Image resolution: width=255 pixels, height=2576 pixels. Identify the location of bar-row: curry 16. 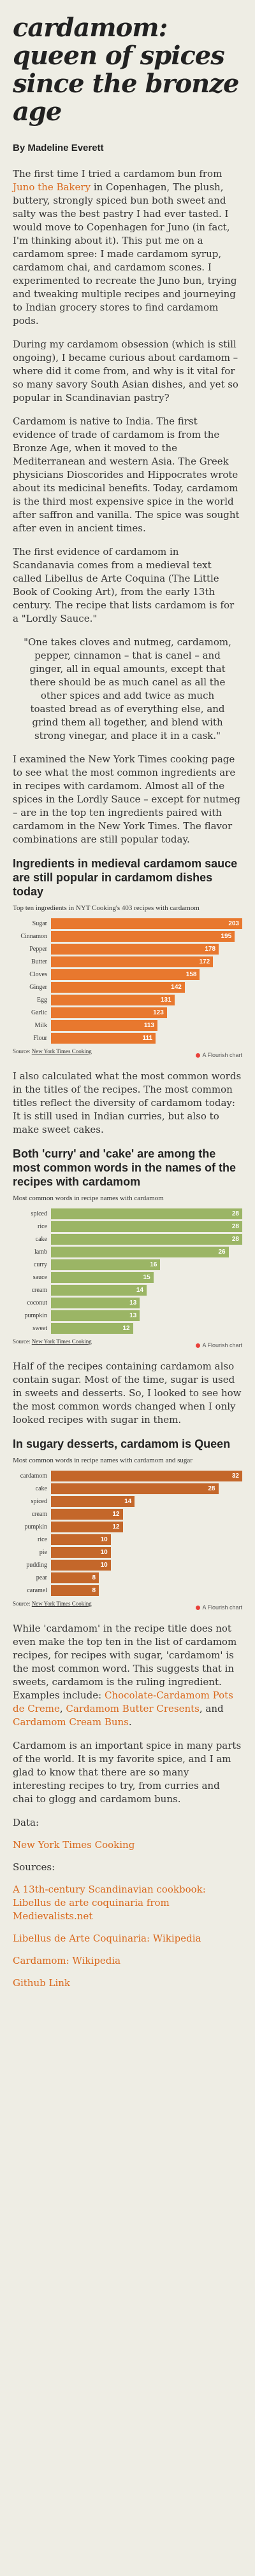
(127, 1265).